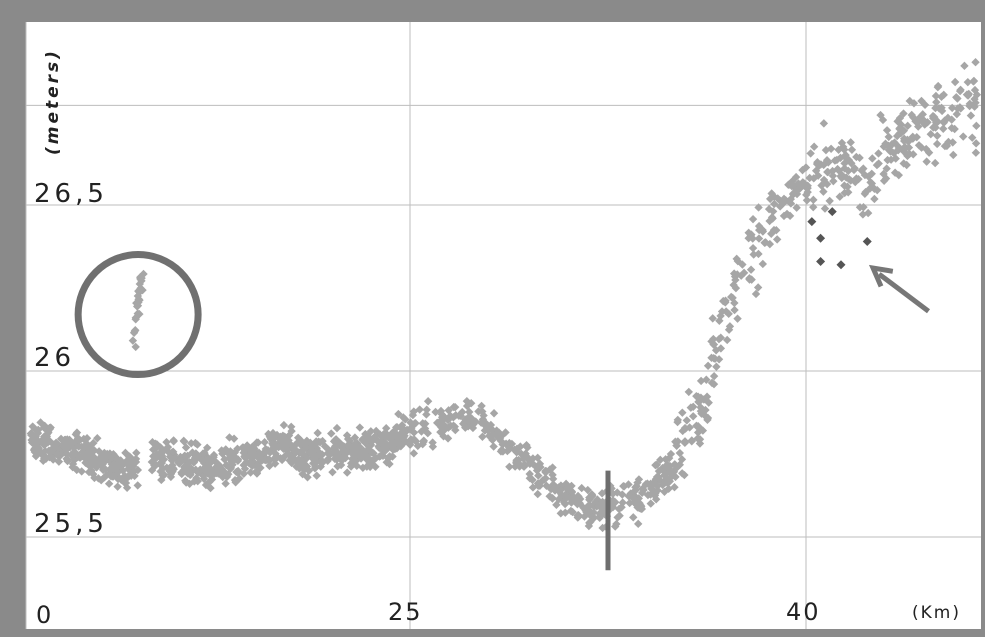  Describe the element at coordinates (53, 101) in the screenshot. I see `y-axis-label: (meters)` at that location.